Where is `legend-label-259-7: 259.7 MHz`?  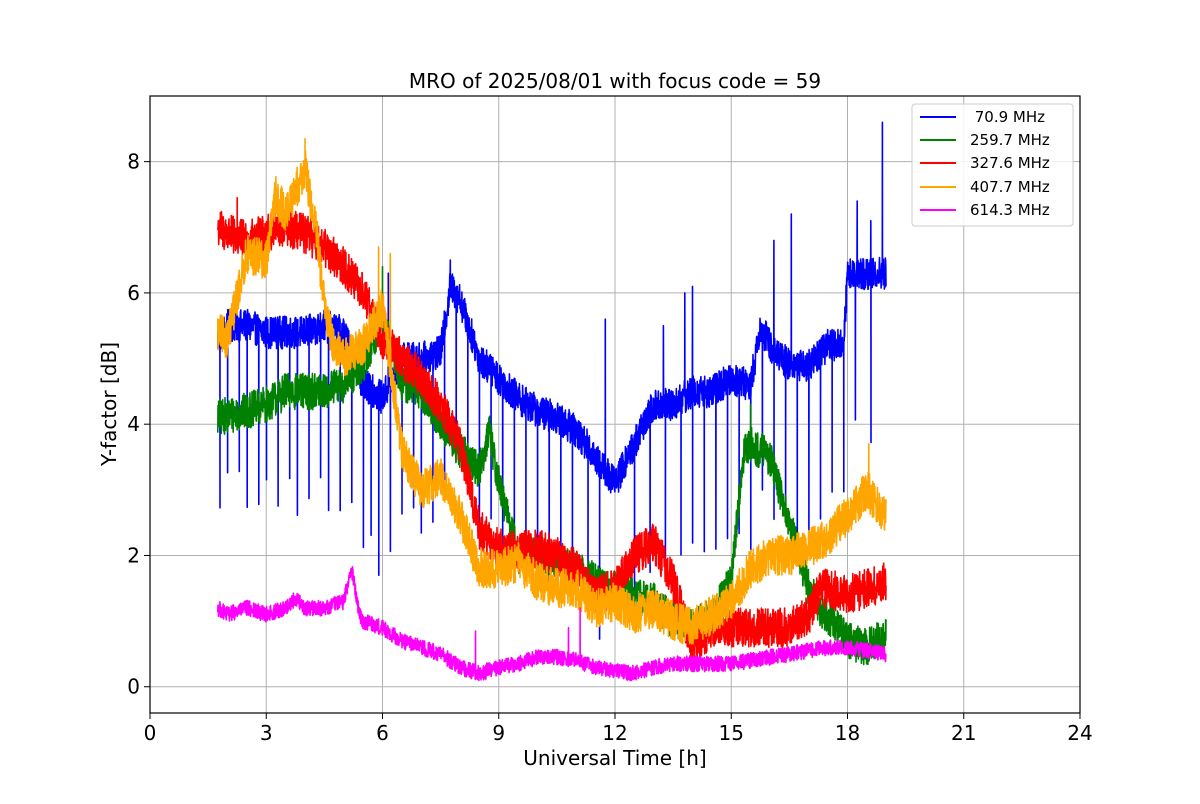
legend-label-259-7: 259.7 MHz is located at coordinates (1010, 140).